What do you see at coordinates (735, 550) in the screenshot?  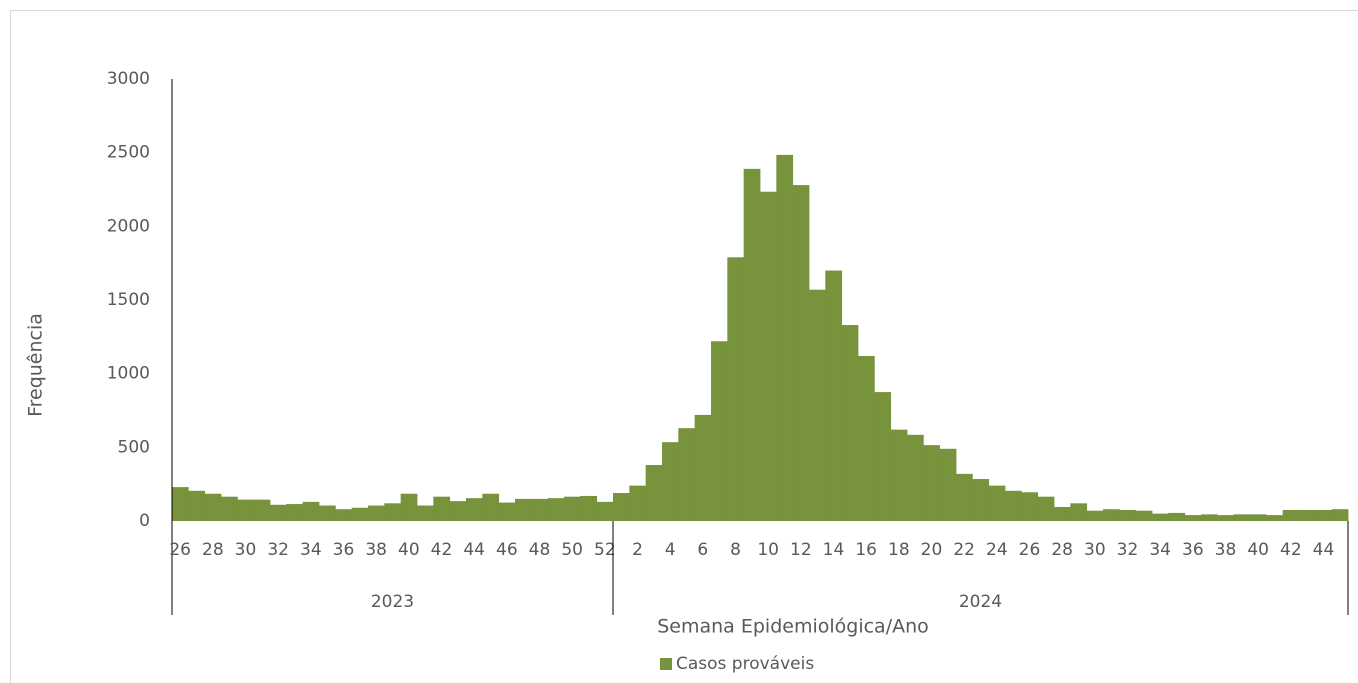 I see `x-tick-label: 8` at bounding box center [735, 550].